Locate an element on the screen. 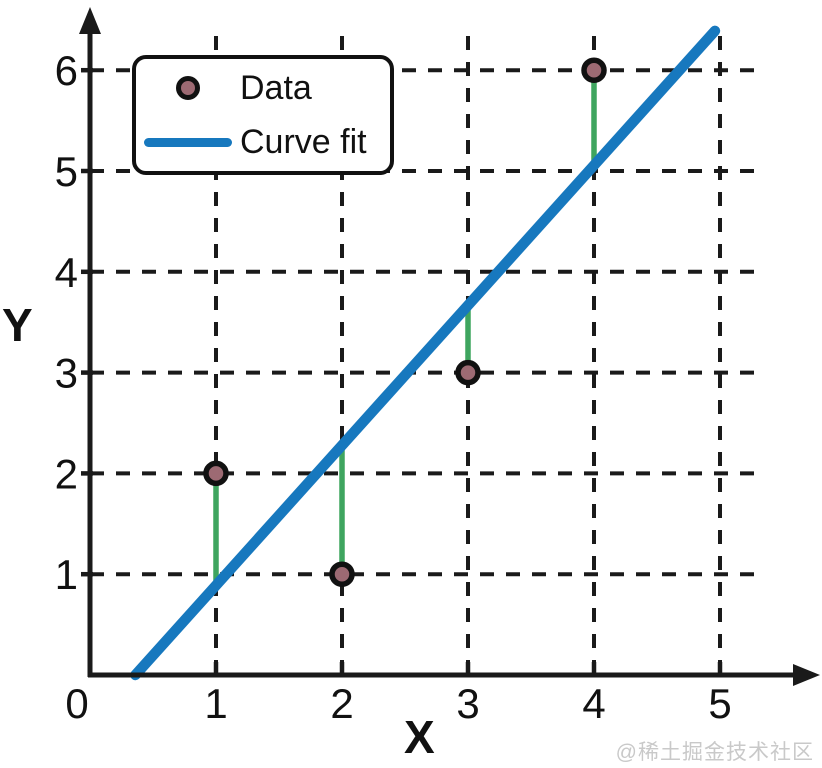 This screenshot has width=822, height=768. data-marker-icon is located at coordinates (188, 88).